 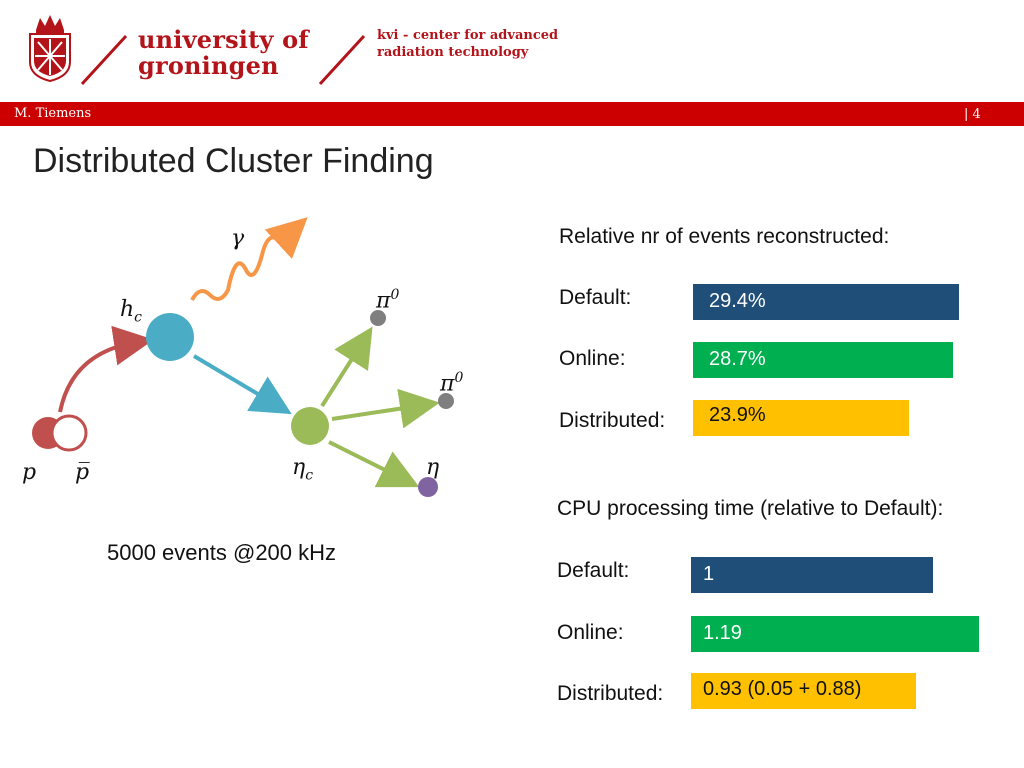 What do you see at coordinates (593, 570) in the screenshot?
I see `cpu-default-label: Default:` at bounding box center [593, 570].